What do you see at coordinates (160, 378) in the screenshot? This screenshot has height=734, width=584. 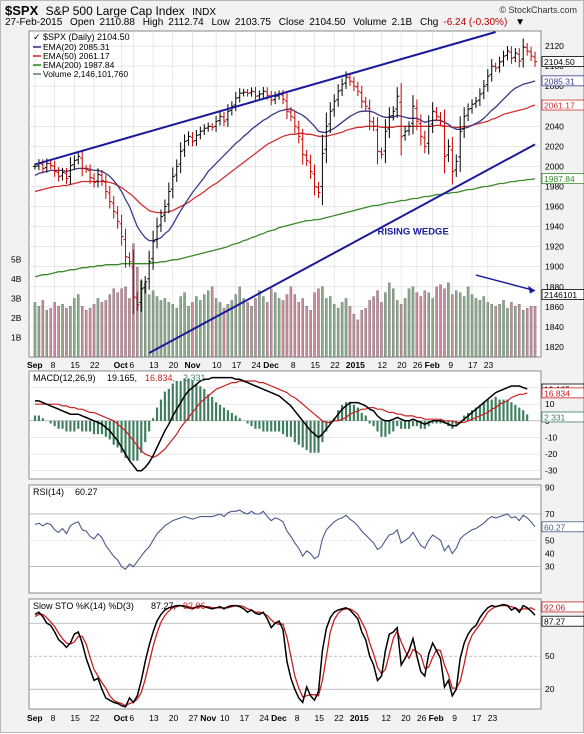 I see `macd-legend-signal: 16.834,` at bounding box center [160, 378].